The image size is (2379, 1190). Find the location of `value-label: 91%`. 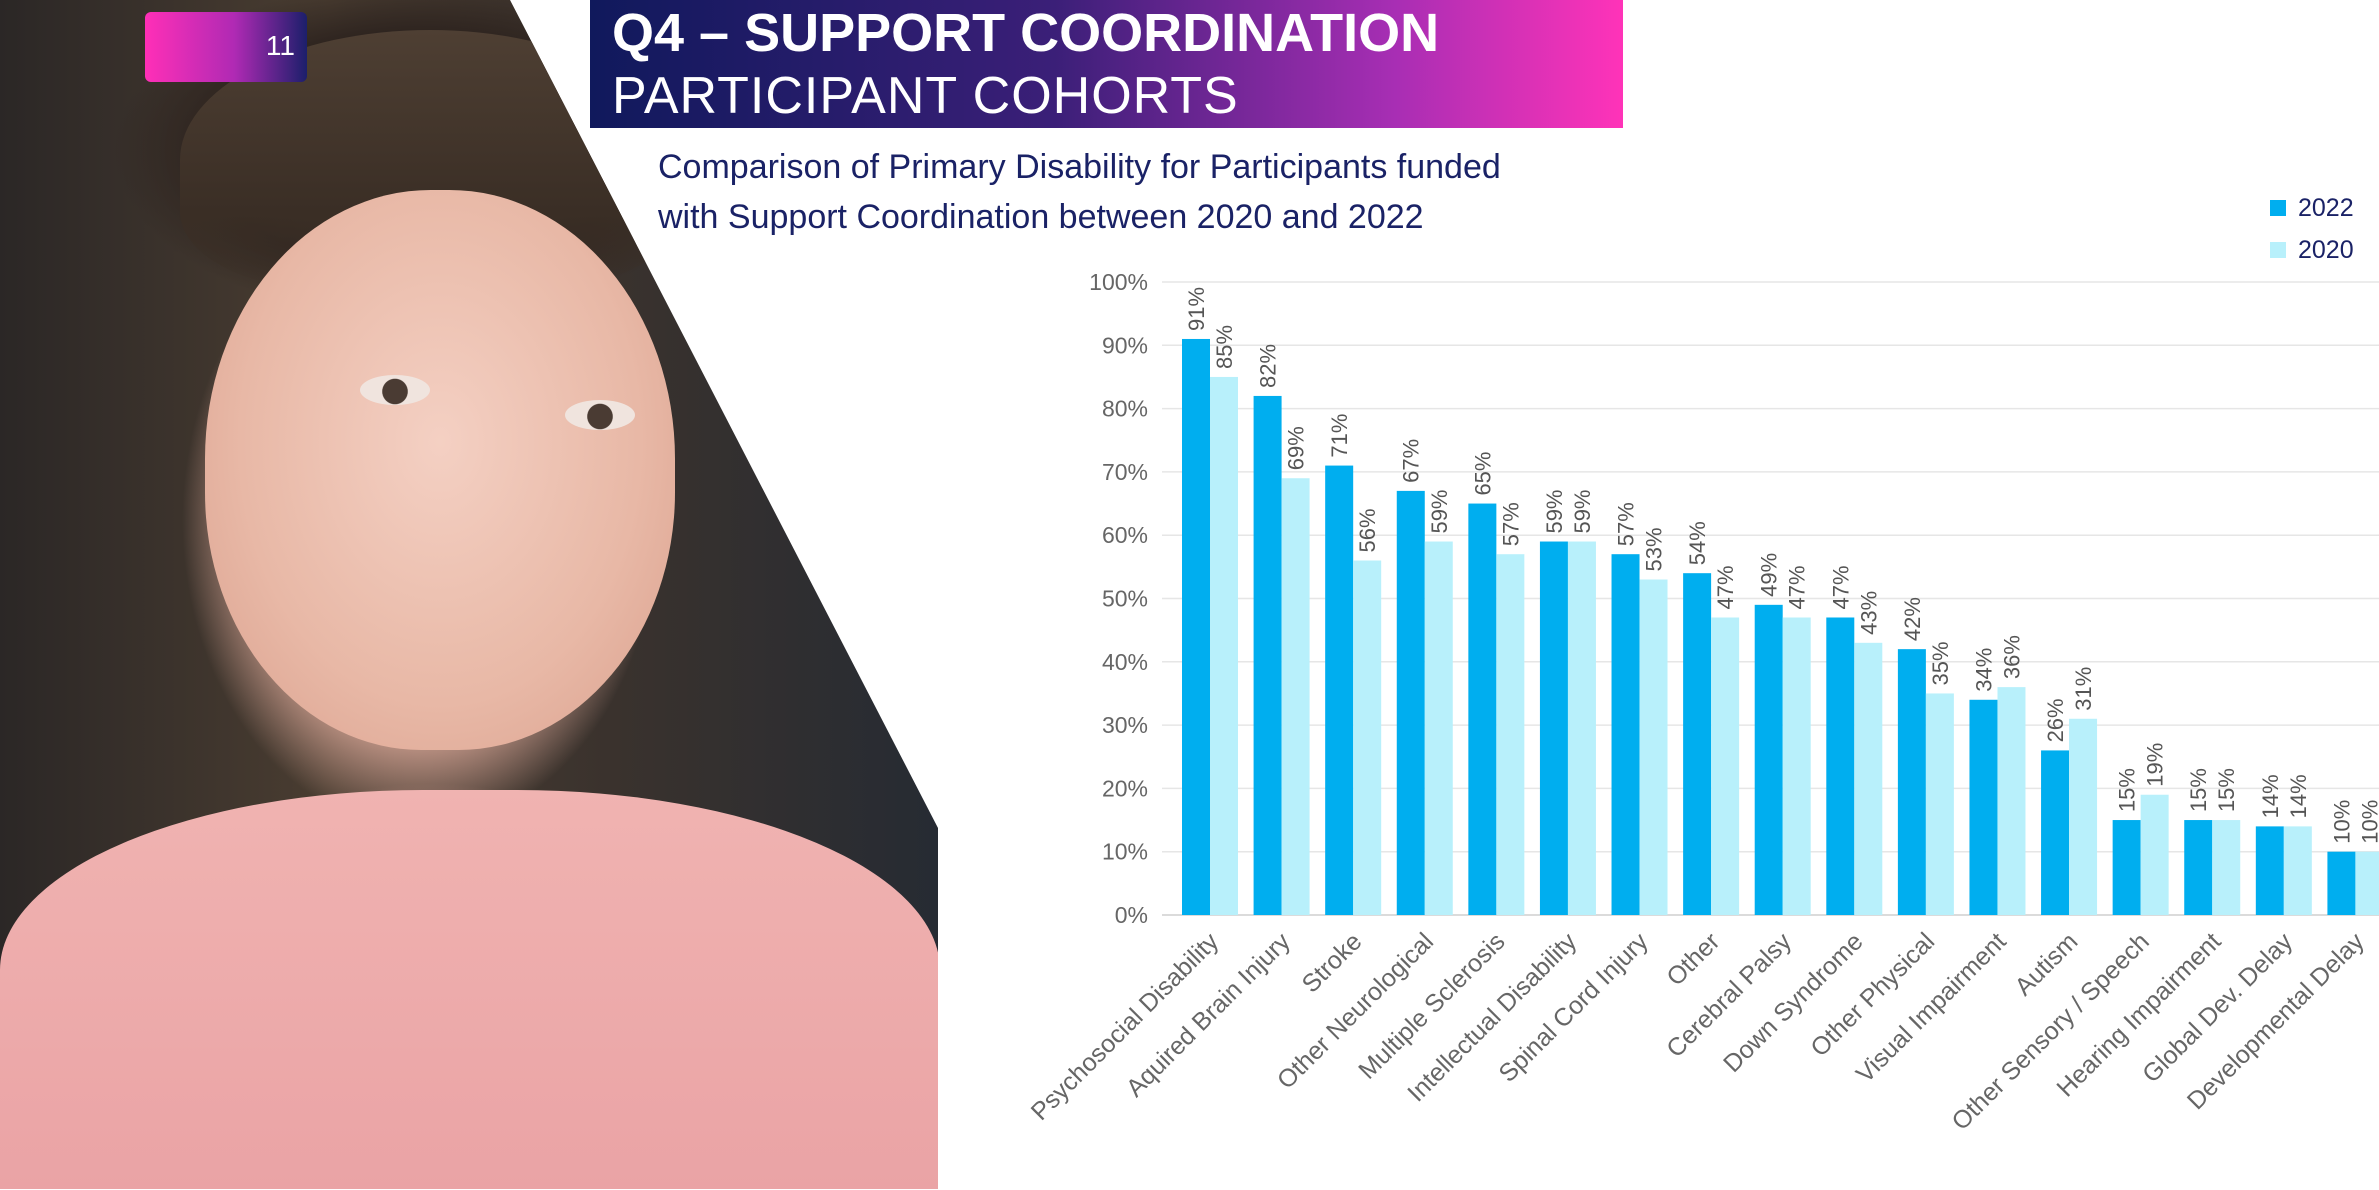

value-label: 91% is located at coordinates (1196, 309).